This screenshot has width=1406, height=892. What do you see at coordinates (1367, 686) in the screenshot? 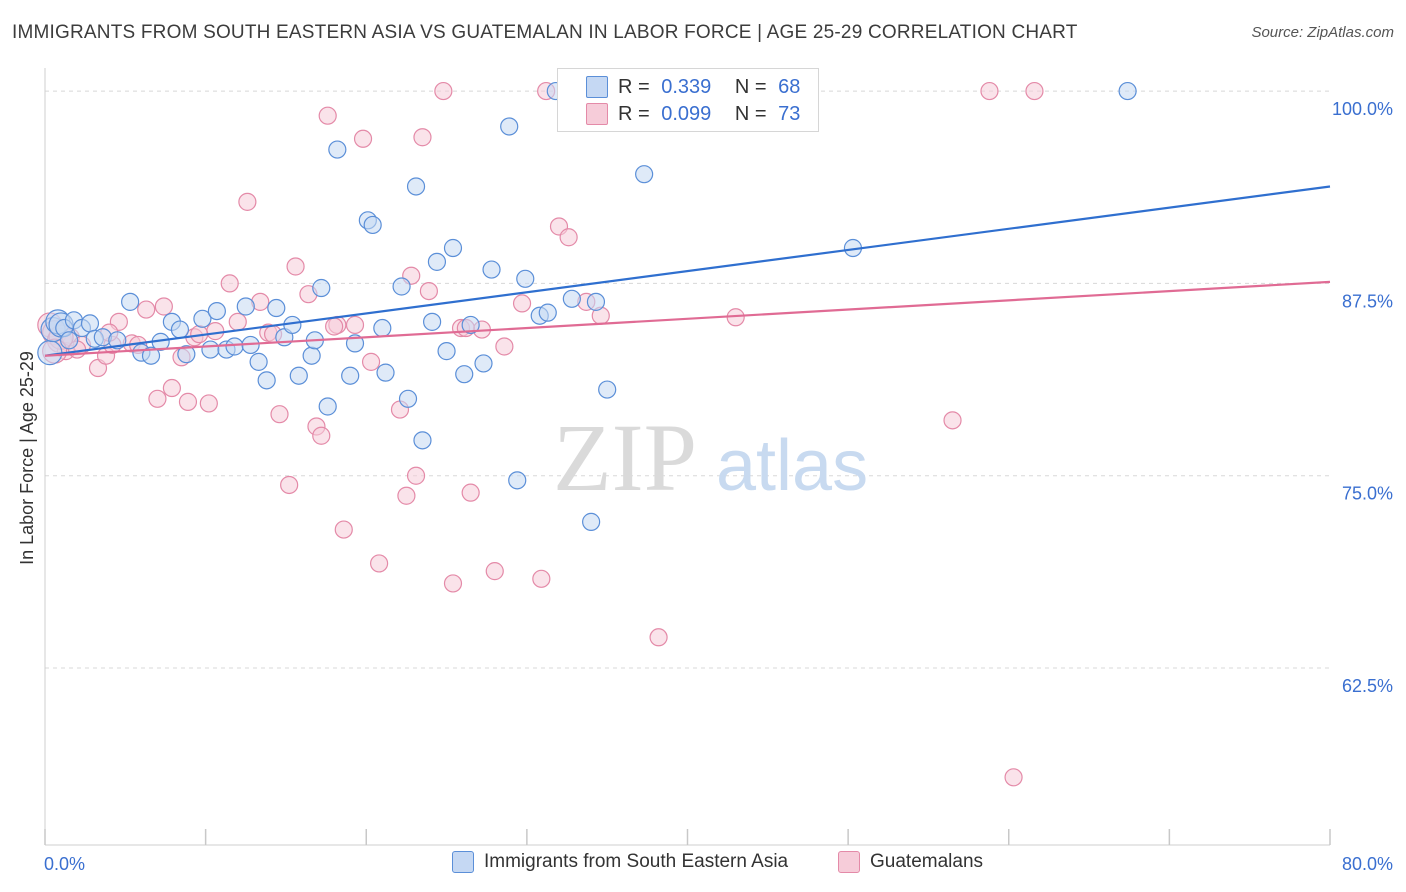
I see `y-tick-label: 62.5%` at bounding box center [1367, 686].